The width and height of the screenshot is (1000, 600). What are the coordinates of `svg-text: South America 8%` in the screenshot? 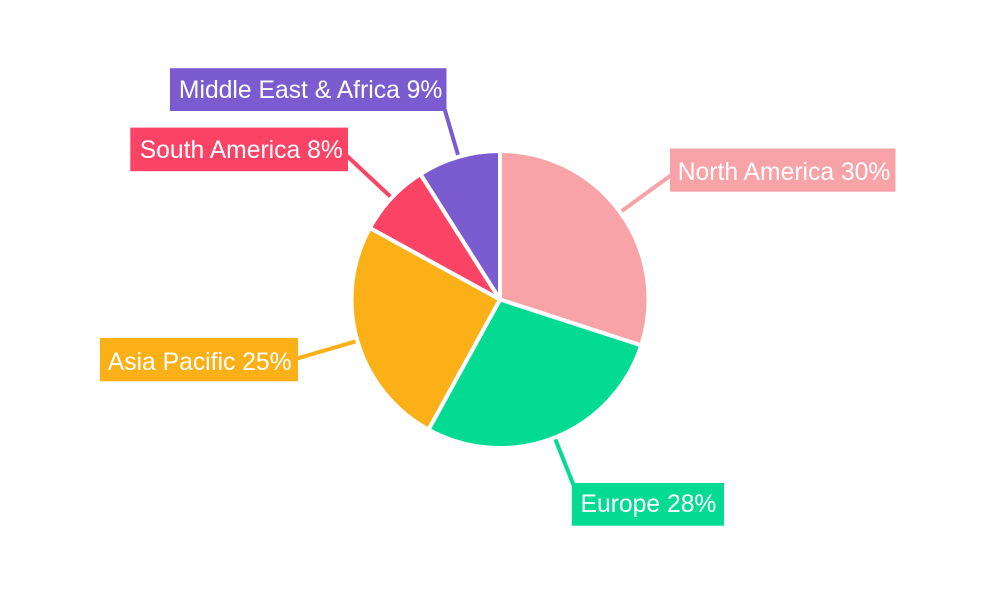 It's located at (241, 150).